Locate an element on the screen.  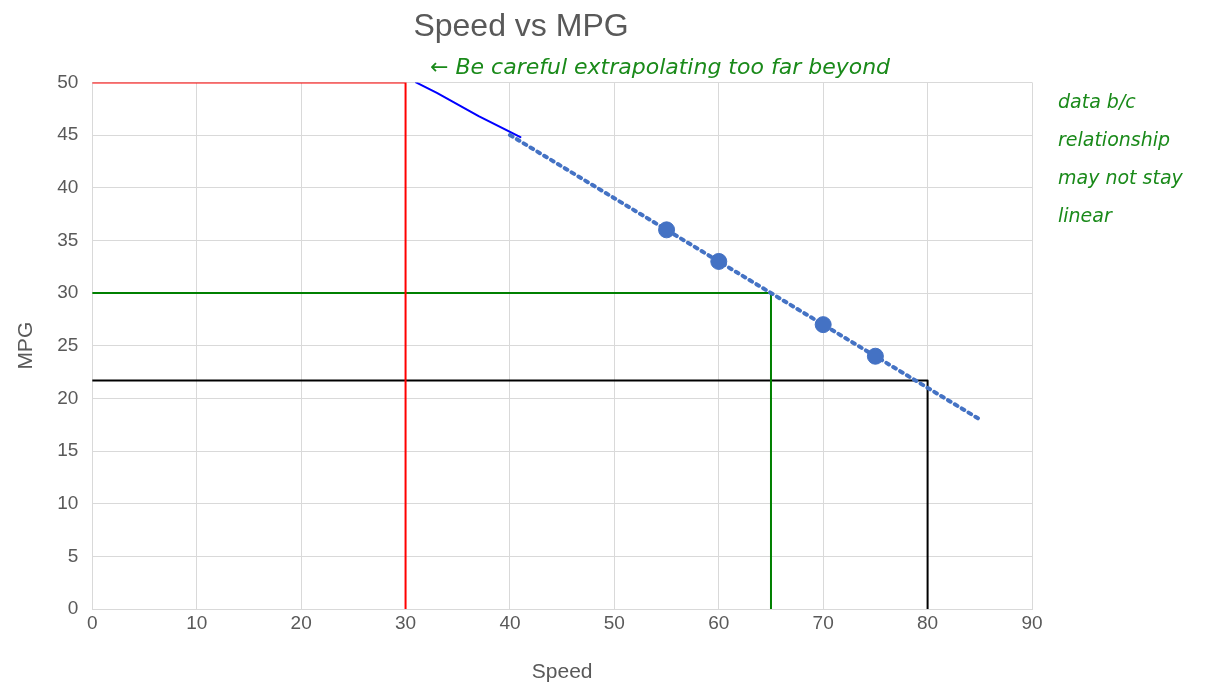
y-tick-label: 30 is located at coordinates (68, 292).